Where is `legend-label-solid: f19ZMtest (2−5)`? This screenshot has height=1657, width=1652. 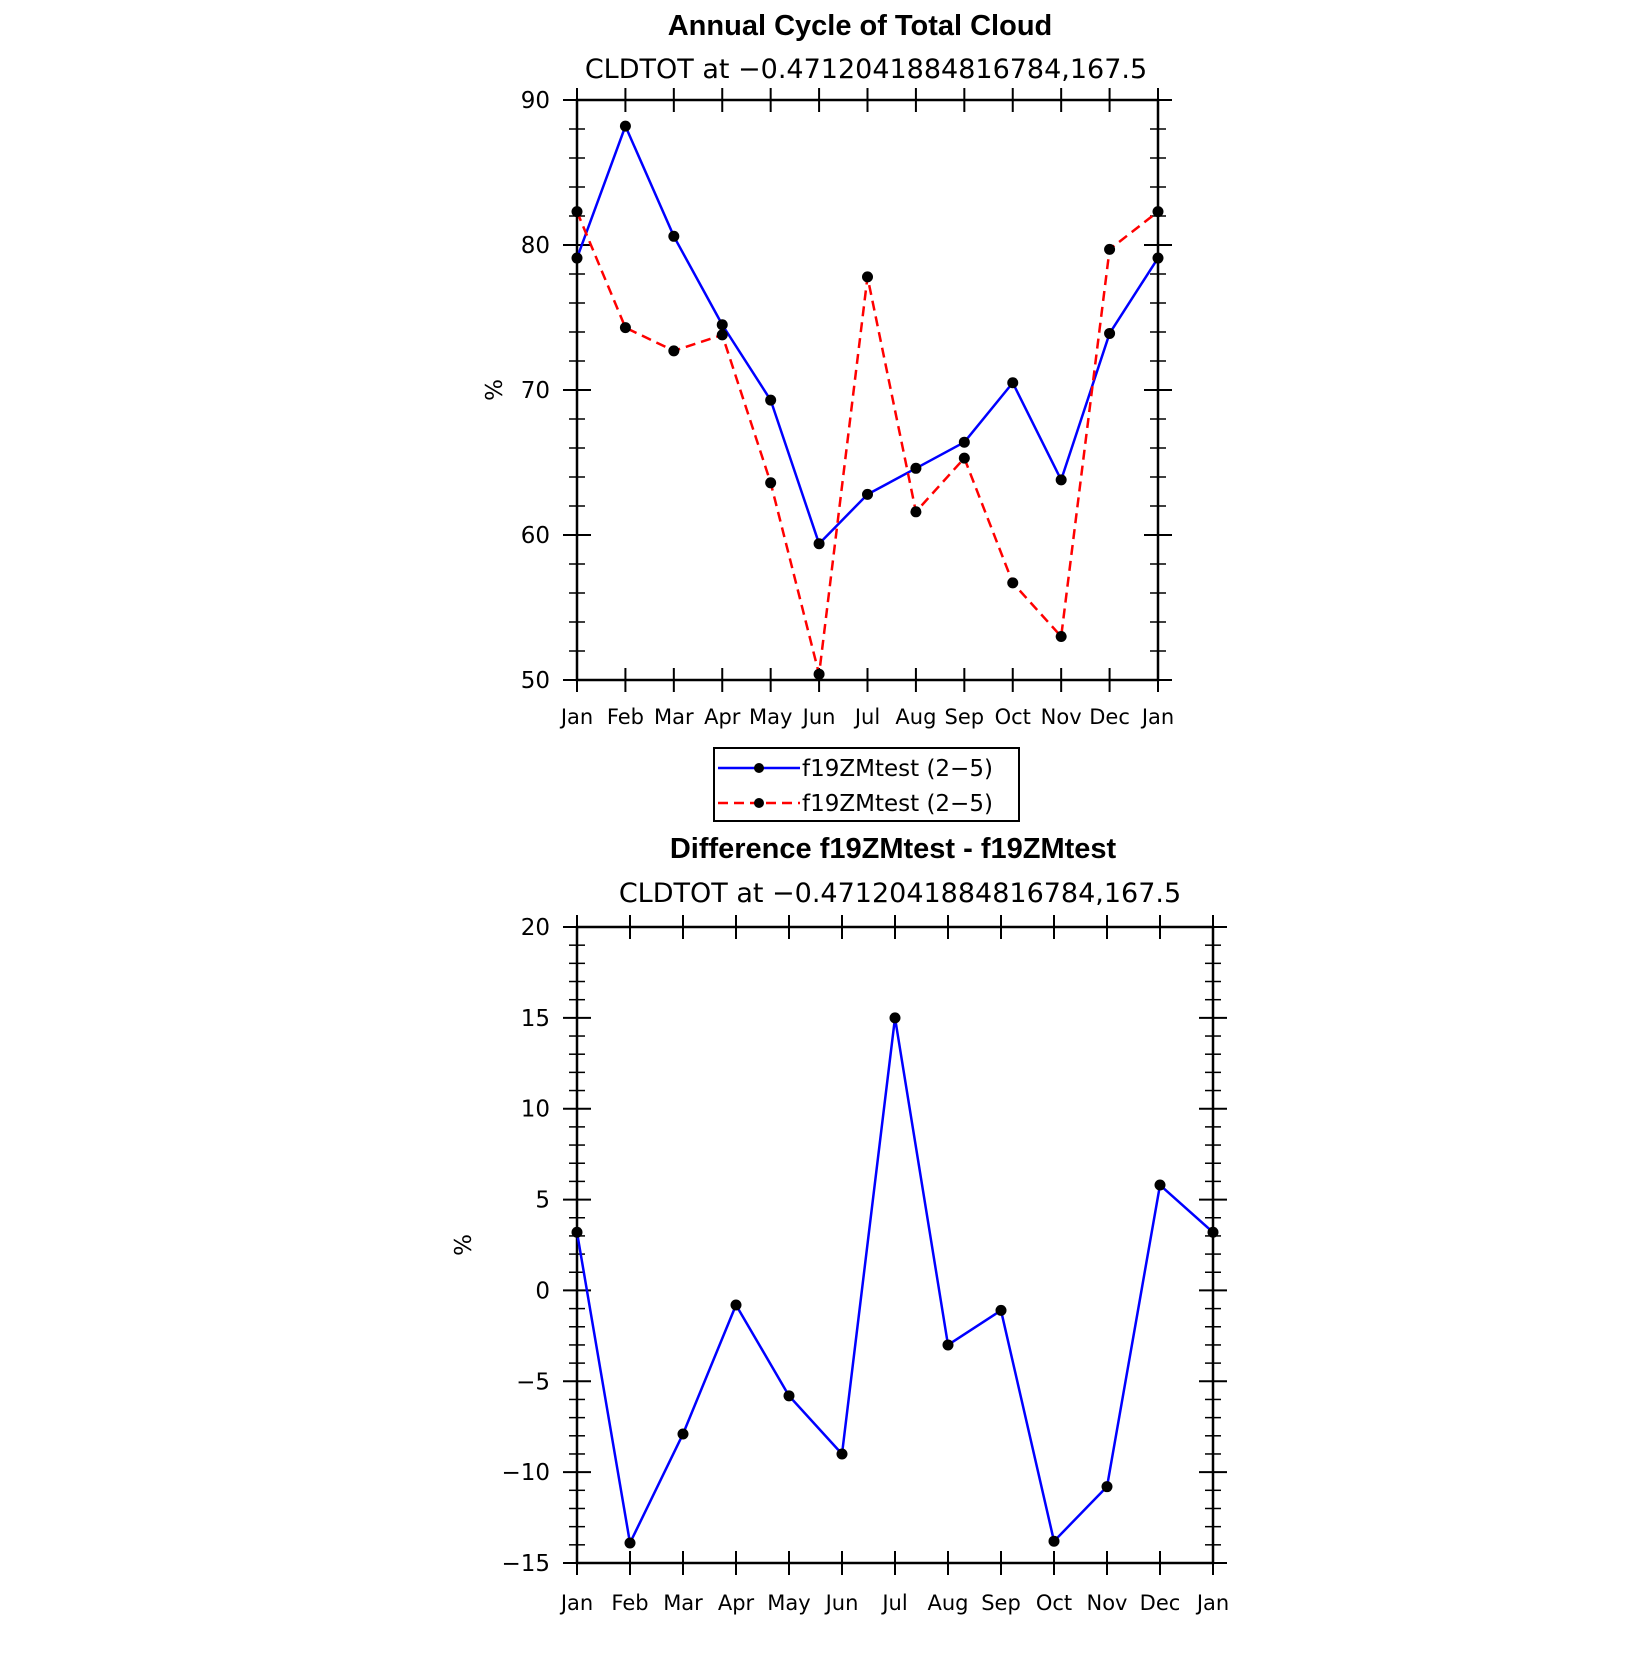
legend-label-solid: f19ZMtest (2−5) is located at coordinates (897, 769).